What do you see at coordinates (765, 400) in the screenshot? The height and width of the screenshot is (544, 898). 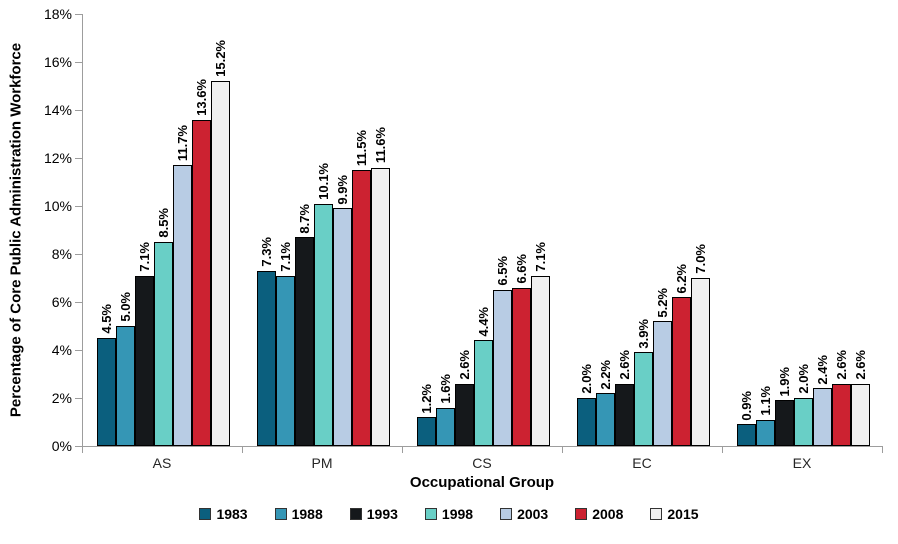 I see `bar-value-label: 1.1%` at bounding box center [765, 400].